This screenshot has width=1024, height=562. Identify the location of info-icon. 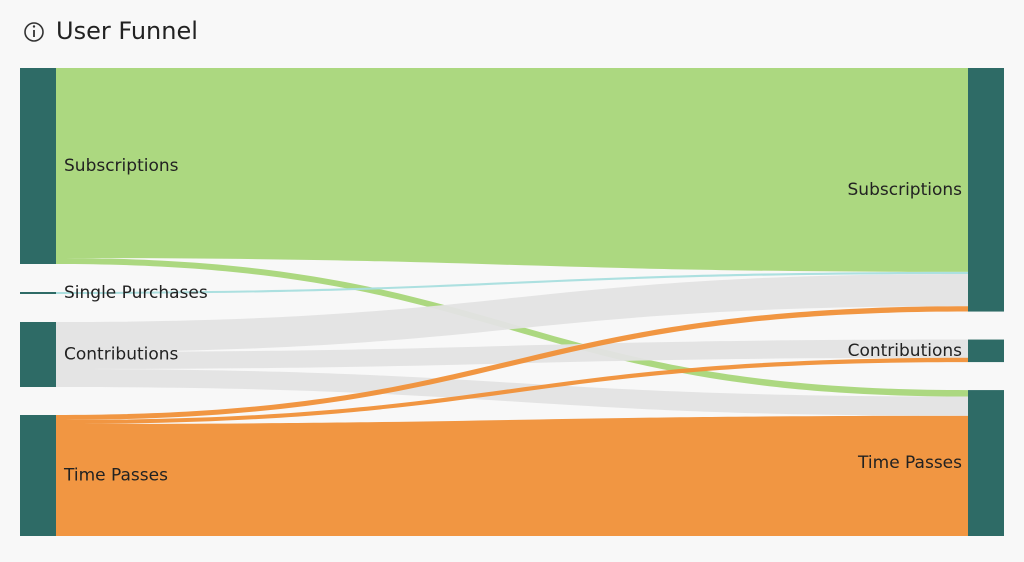
(34, 32).